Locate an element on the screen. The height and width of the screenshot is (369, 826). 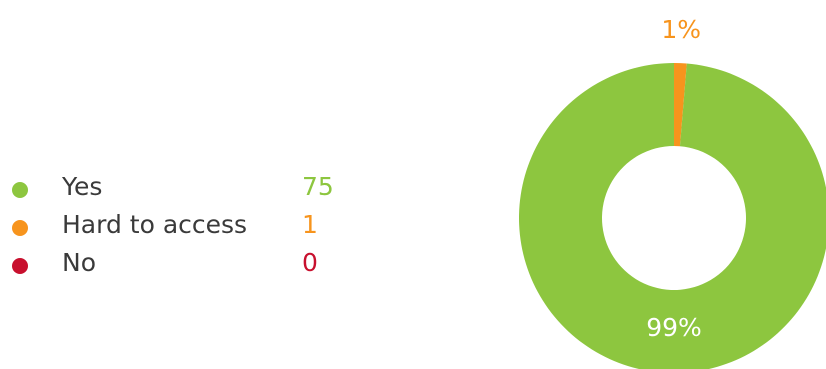
legend-value-hard-to-access: 1 is located at coordinates (310, 224).